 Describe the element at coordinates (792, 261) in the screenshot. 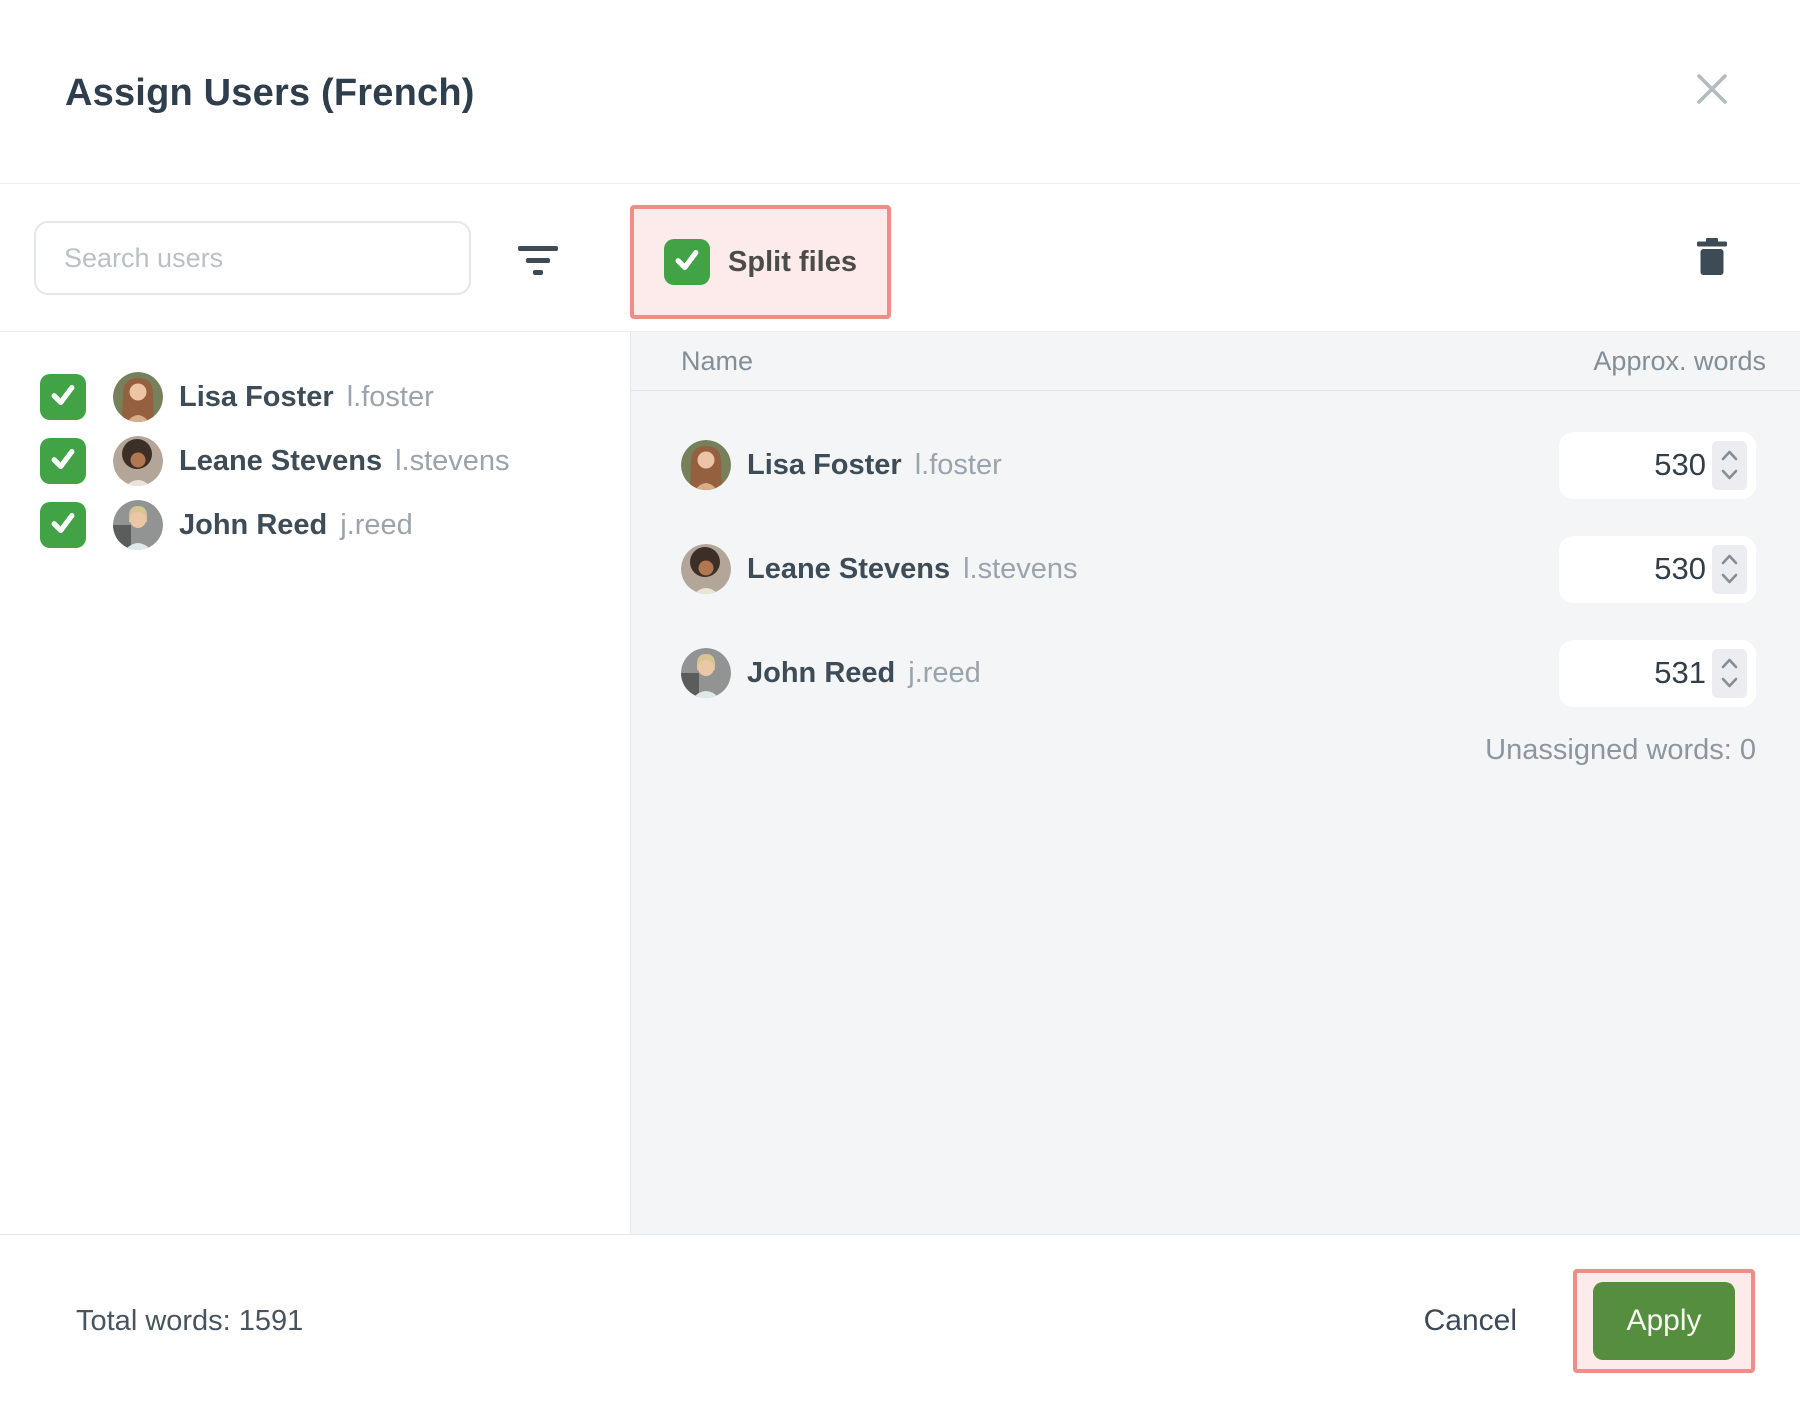

I see `split-files-label: Split files` at that location.